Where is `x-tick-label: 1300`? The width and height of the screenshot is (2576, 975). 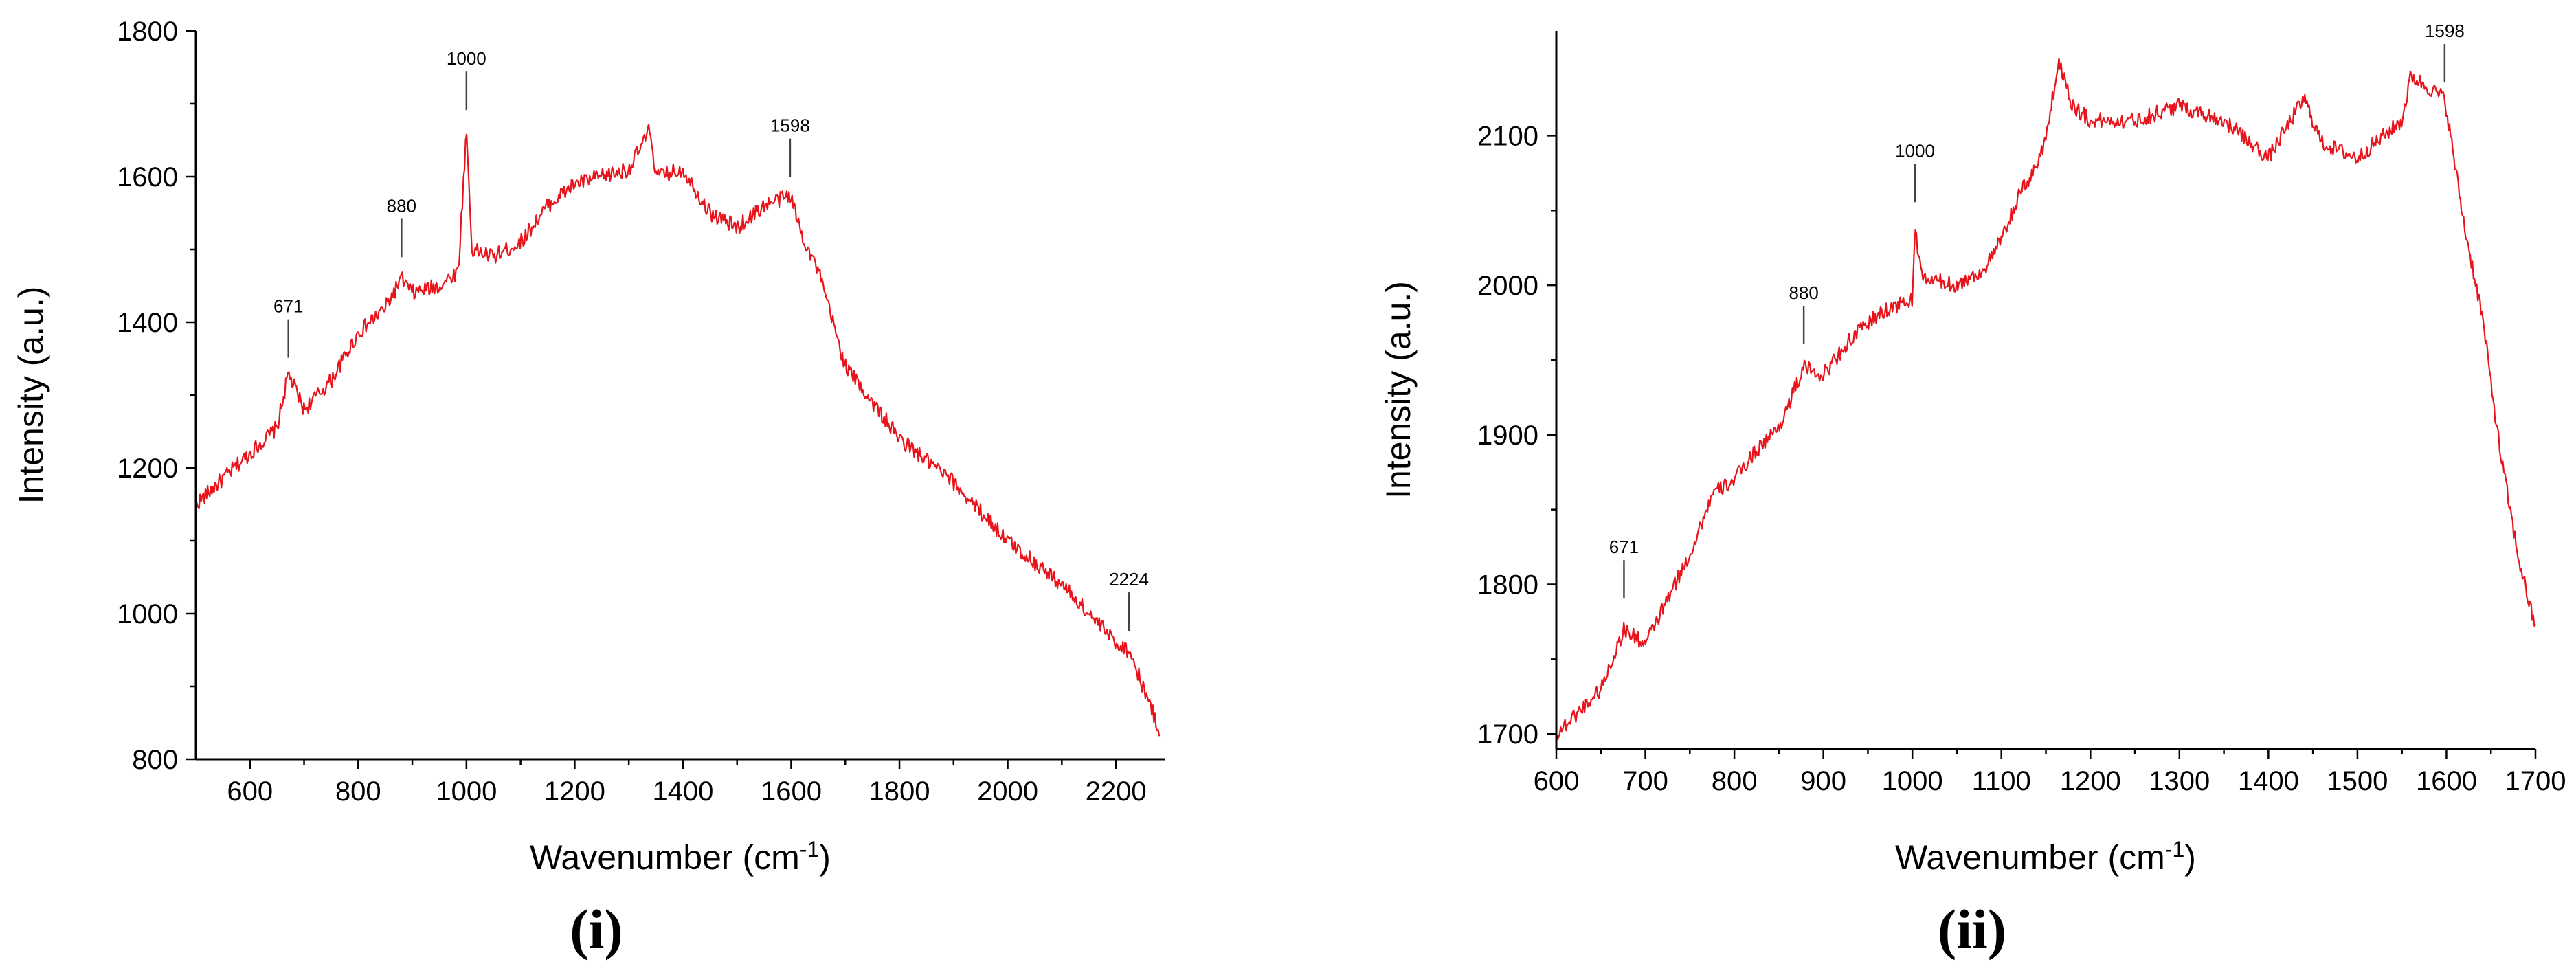
x-tick-label: 1300 is located at coordinates (2179, 781).